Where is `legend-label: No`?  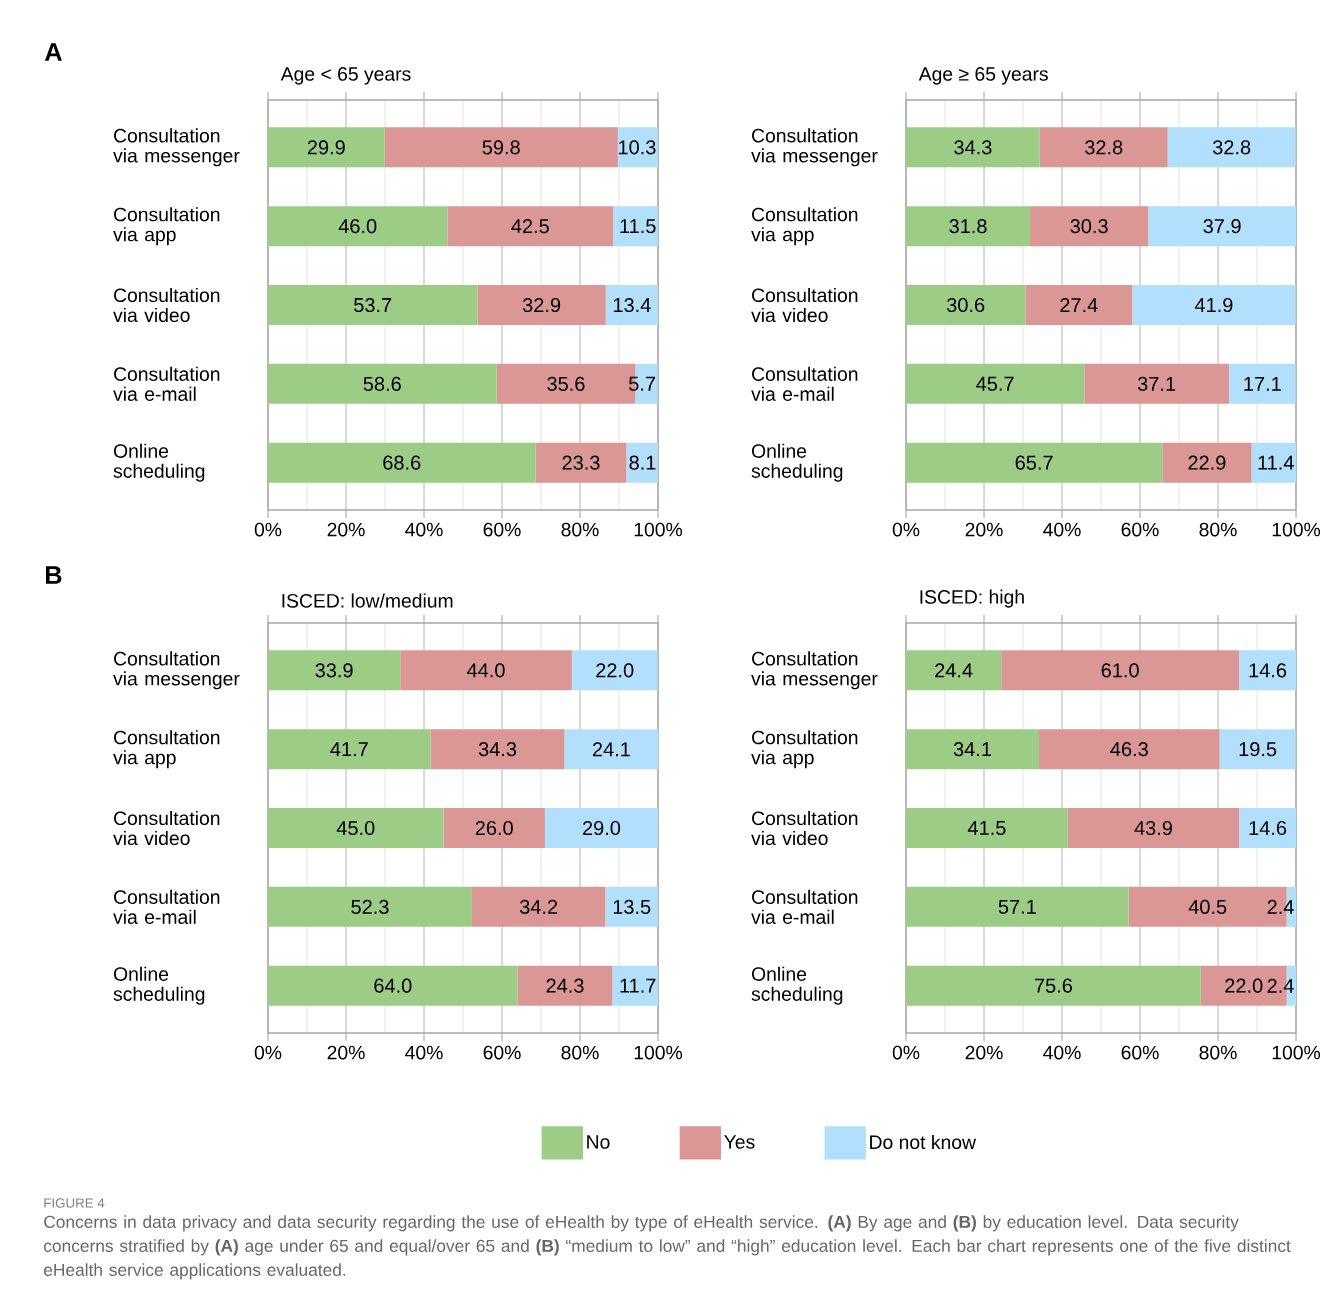 legend-label: No is located at coordinates (598, 1142).